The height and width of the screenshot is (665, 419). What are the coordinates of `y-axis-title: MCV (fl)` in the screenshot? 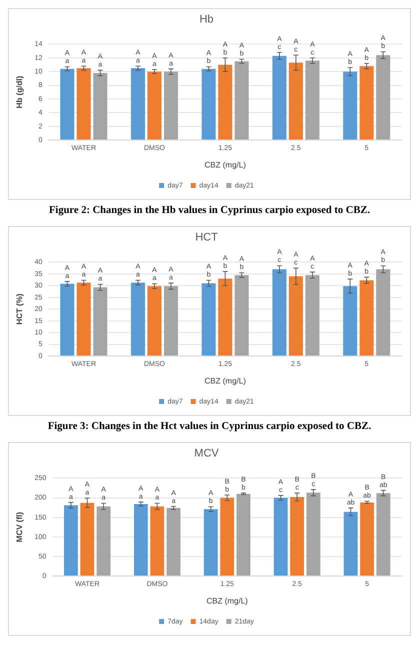 It's located at (19, 527).